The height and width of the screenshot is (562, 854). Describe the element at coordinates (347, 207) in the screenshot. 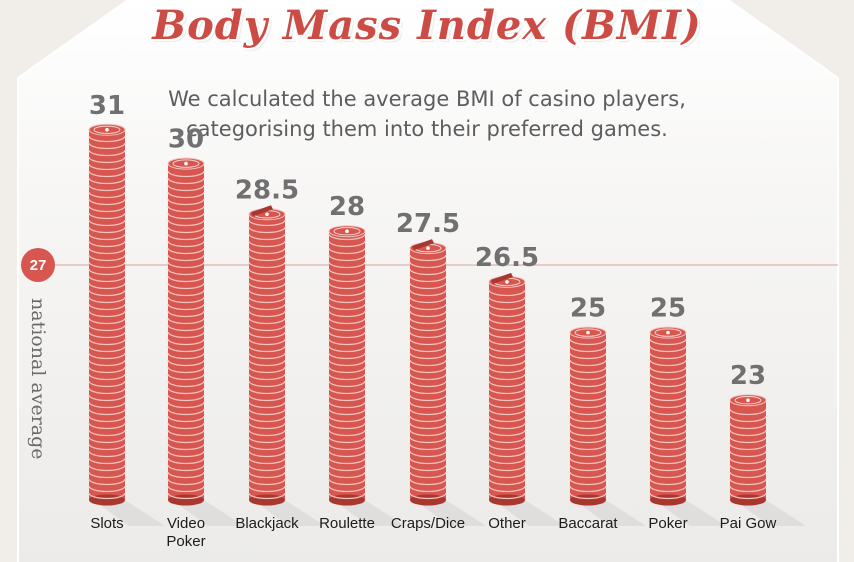

I see `bar-value-label: 28` at that location.